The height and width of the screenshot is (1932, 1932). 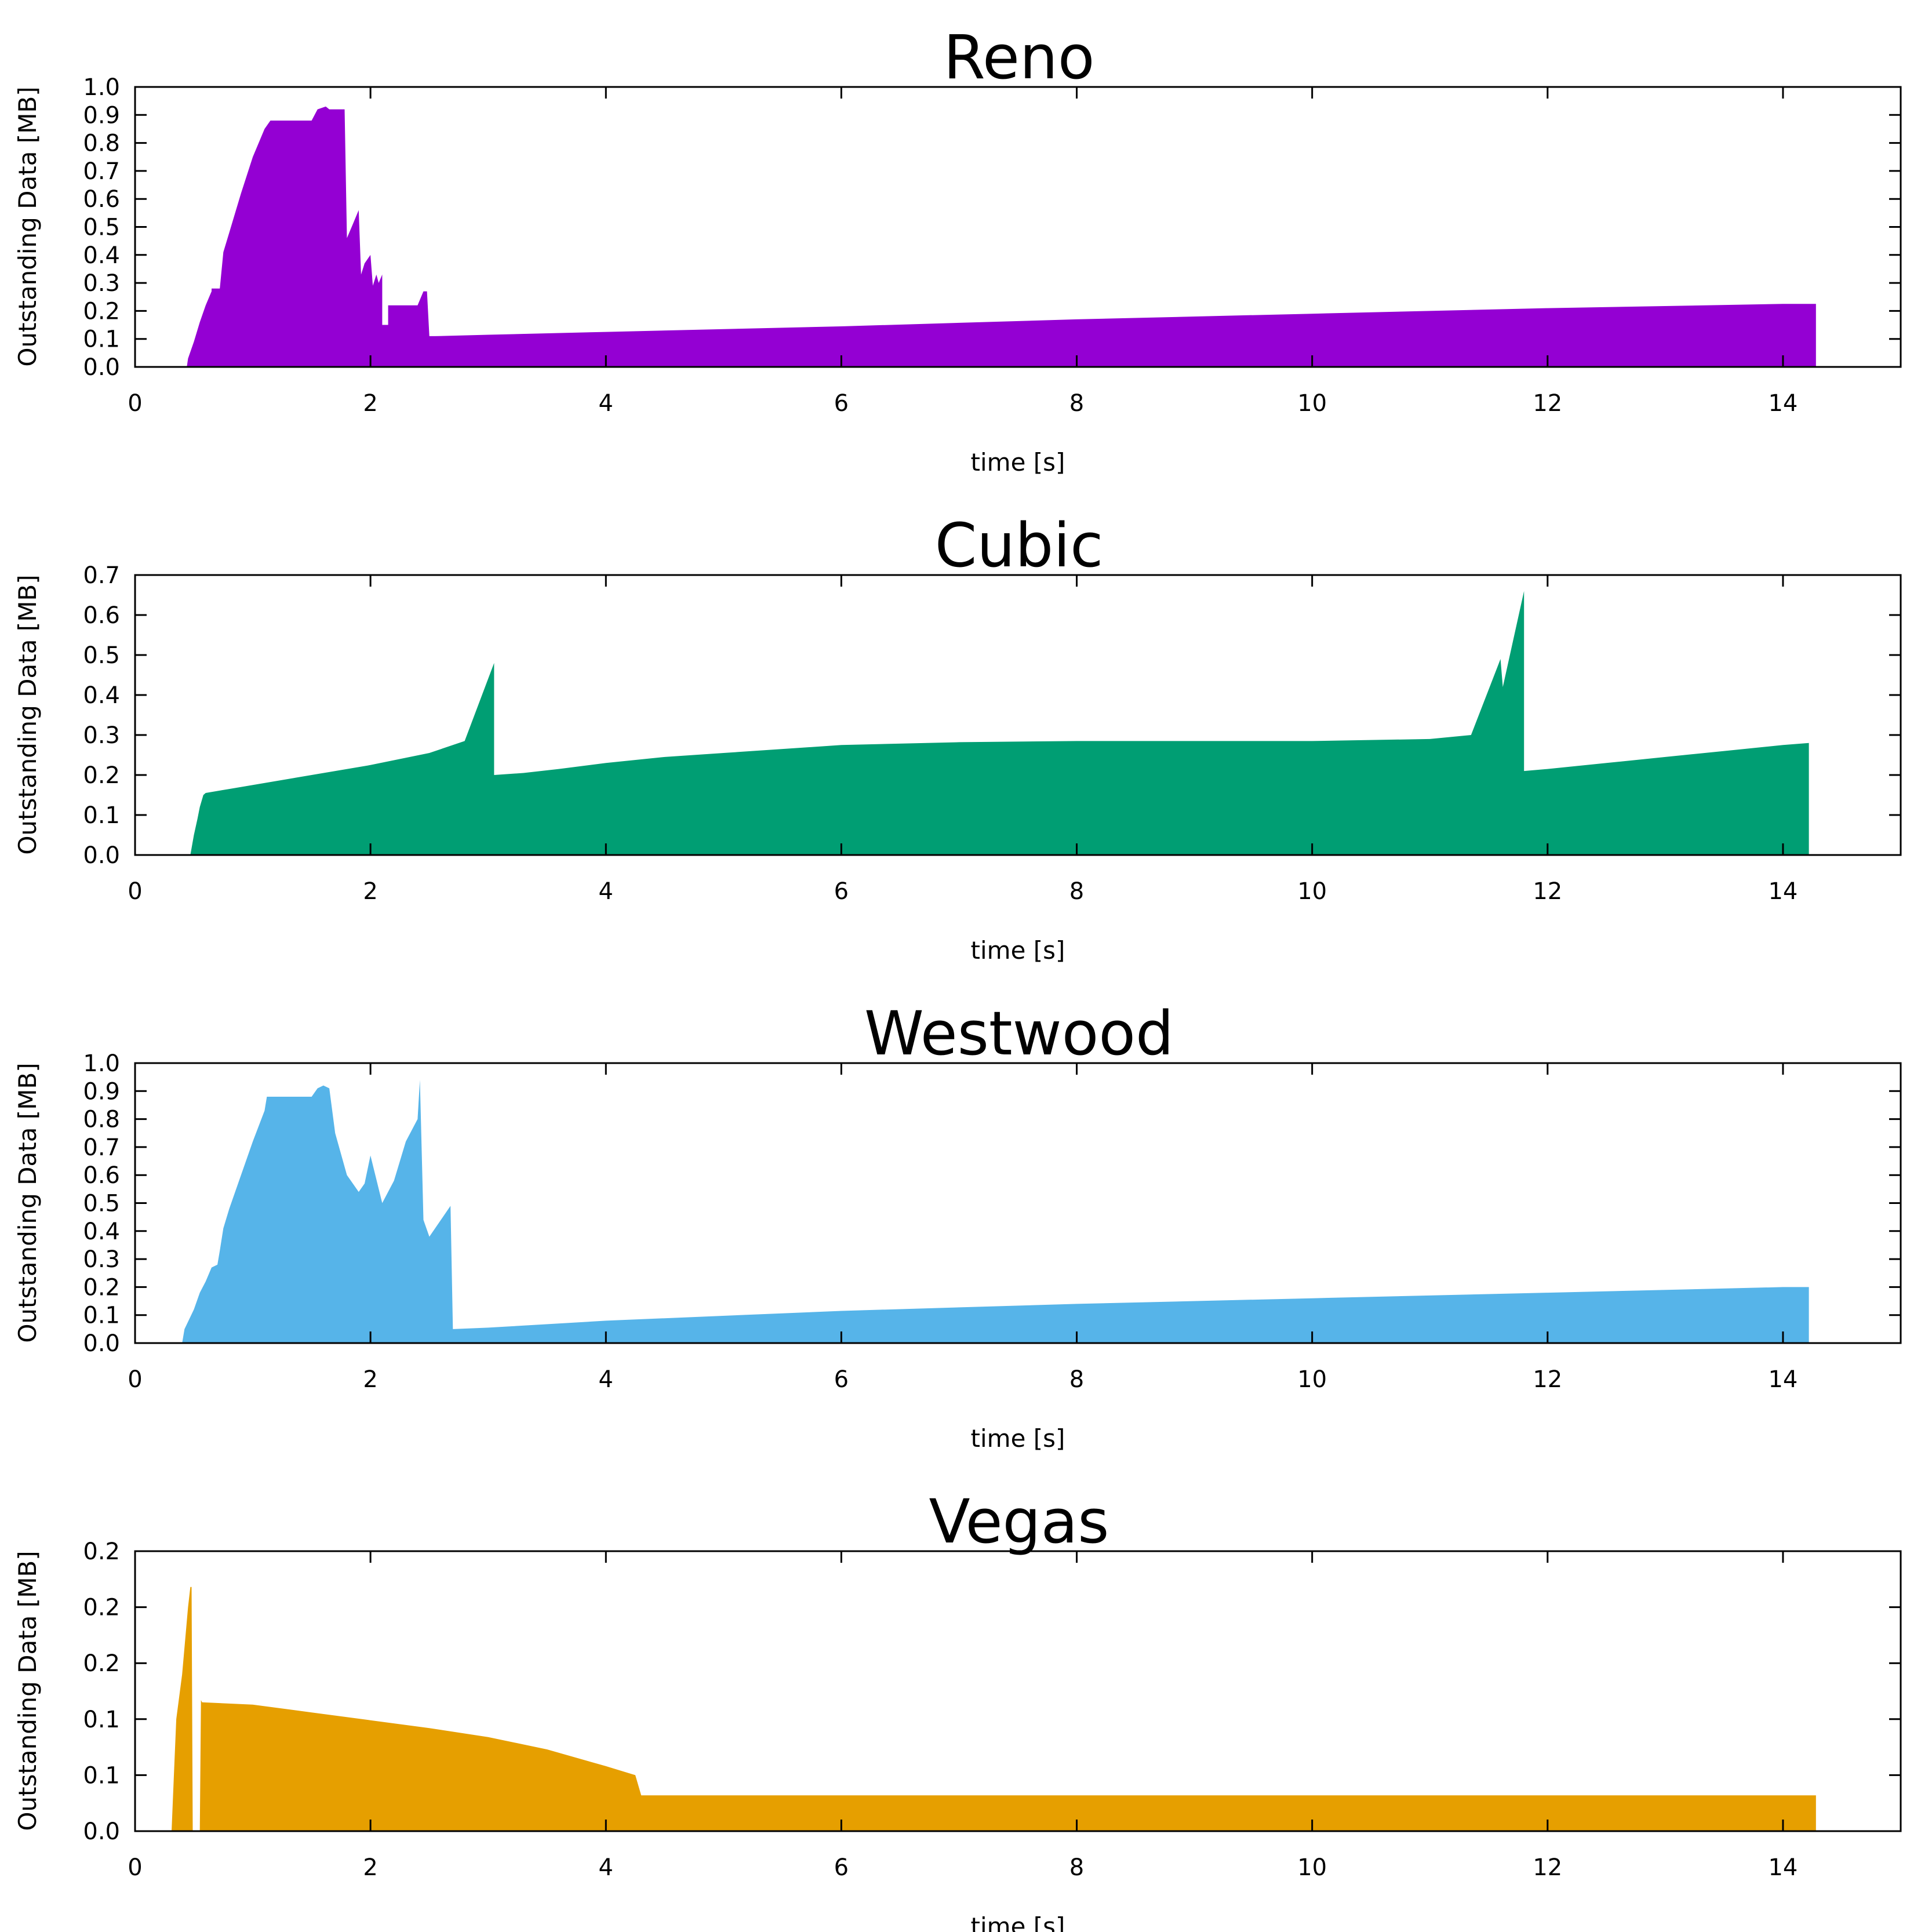 I want to click on chart-title: Vegas, so click(x=1019, y=1521).